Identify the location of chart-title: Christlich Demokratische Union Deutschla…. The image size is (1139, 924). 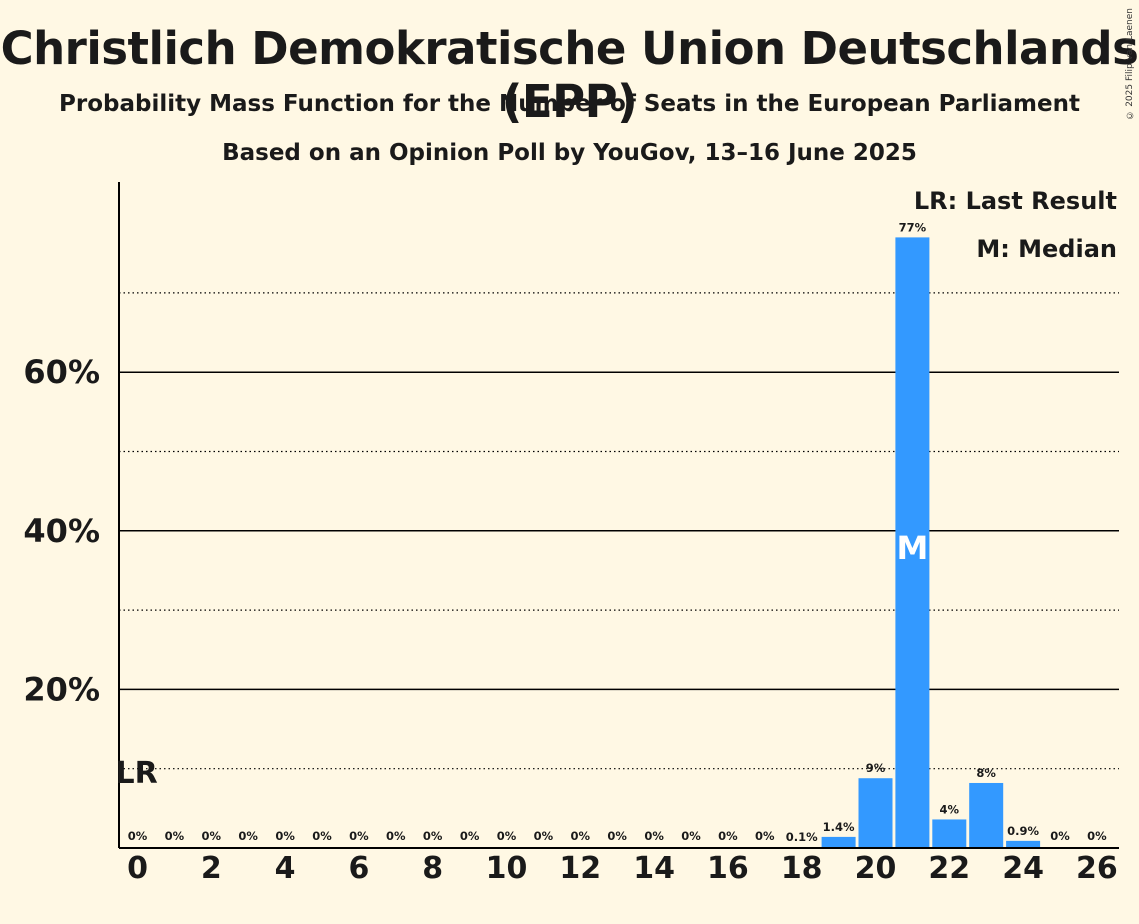
(569, 75).